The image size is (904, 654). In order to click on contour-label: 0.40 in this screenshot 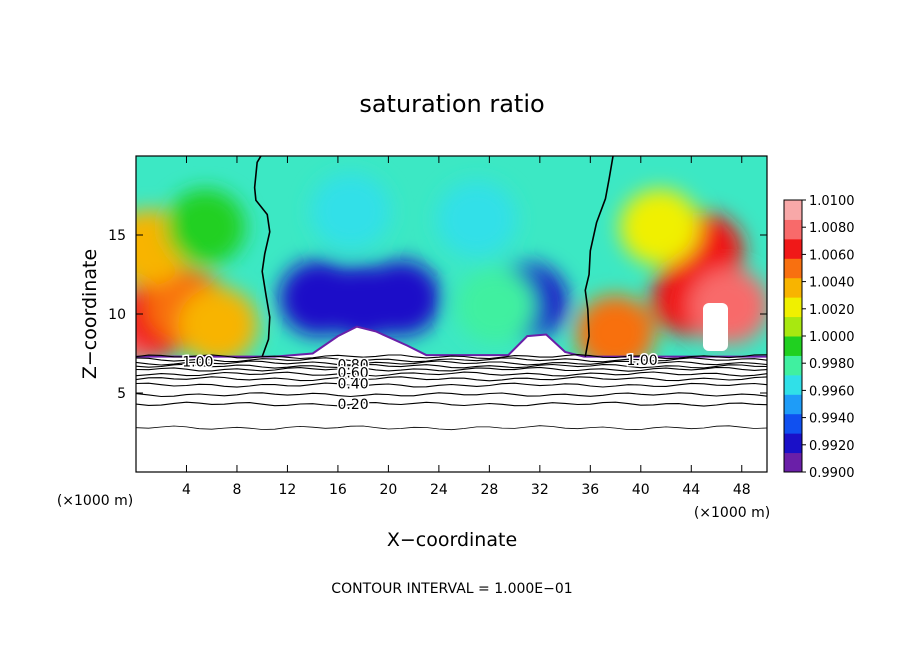, I will do `click(352, 385)`.